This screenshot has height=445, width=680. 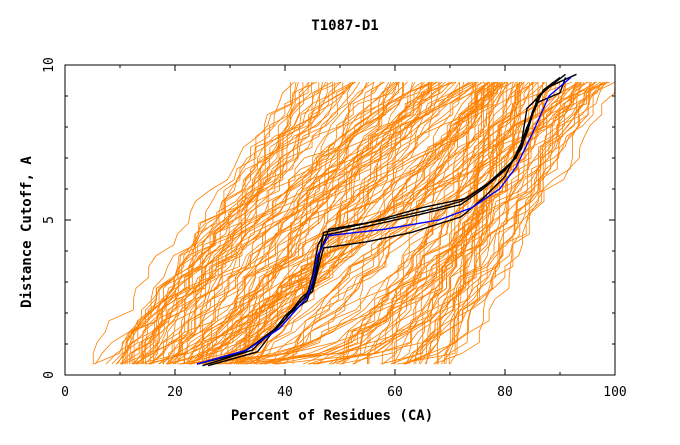 What do you see at coordinates (65, 392) in the screenshot?
I see `x-tick-label: 0` at bounding box center [65, 392].